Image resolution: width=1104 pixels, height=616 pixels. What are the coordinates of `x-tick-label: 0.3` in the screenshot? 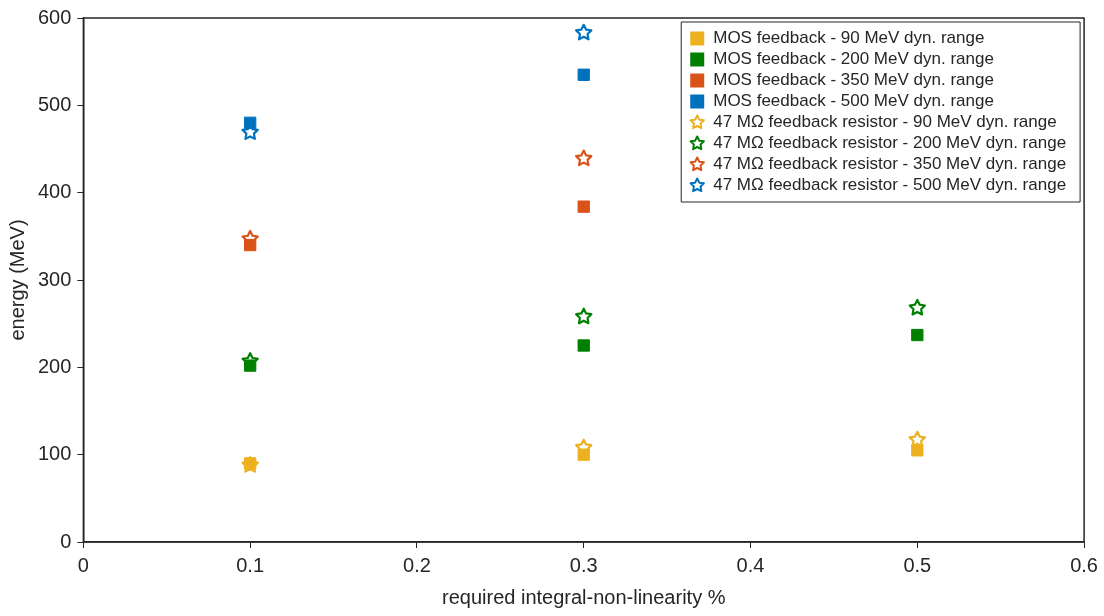 It's located at (583, 564).